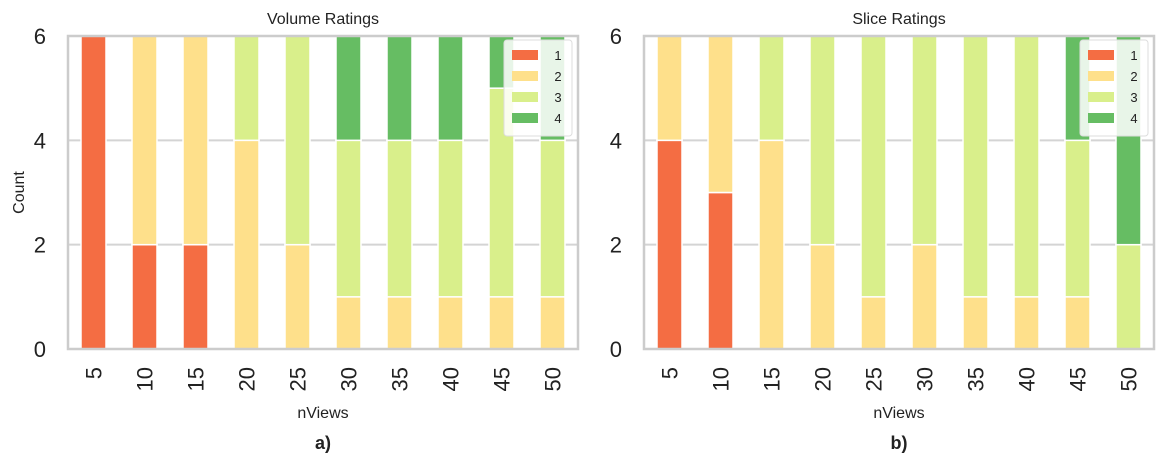  Describe the element at coordinates (323, 443) in the screenshot. I see `panel-label: a)` at that location.